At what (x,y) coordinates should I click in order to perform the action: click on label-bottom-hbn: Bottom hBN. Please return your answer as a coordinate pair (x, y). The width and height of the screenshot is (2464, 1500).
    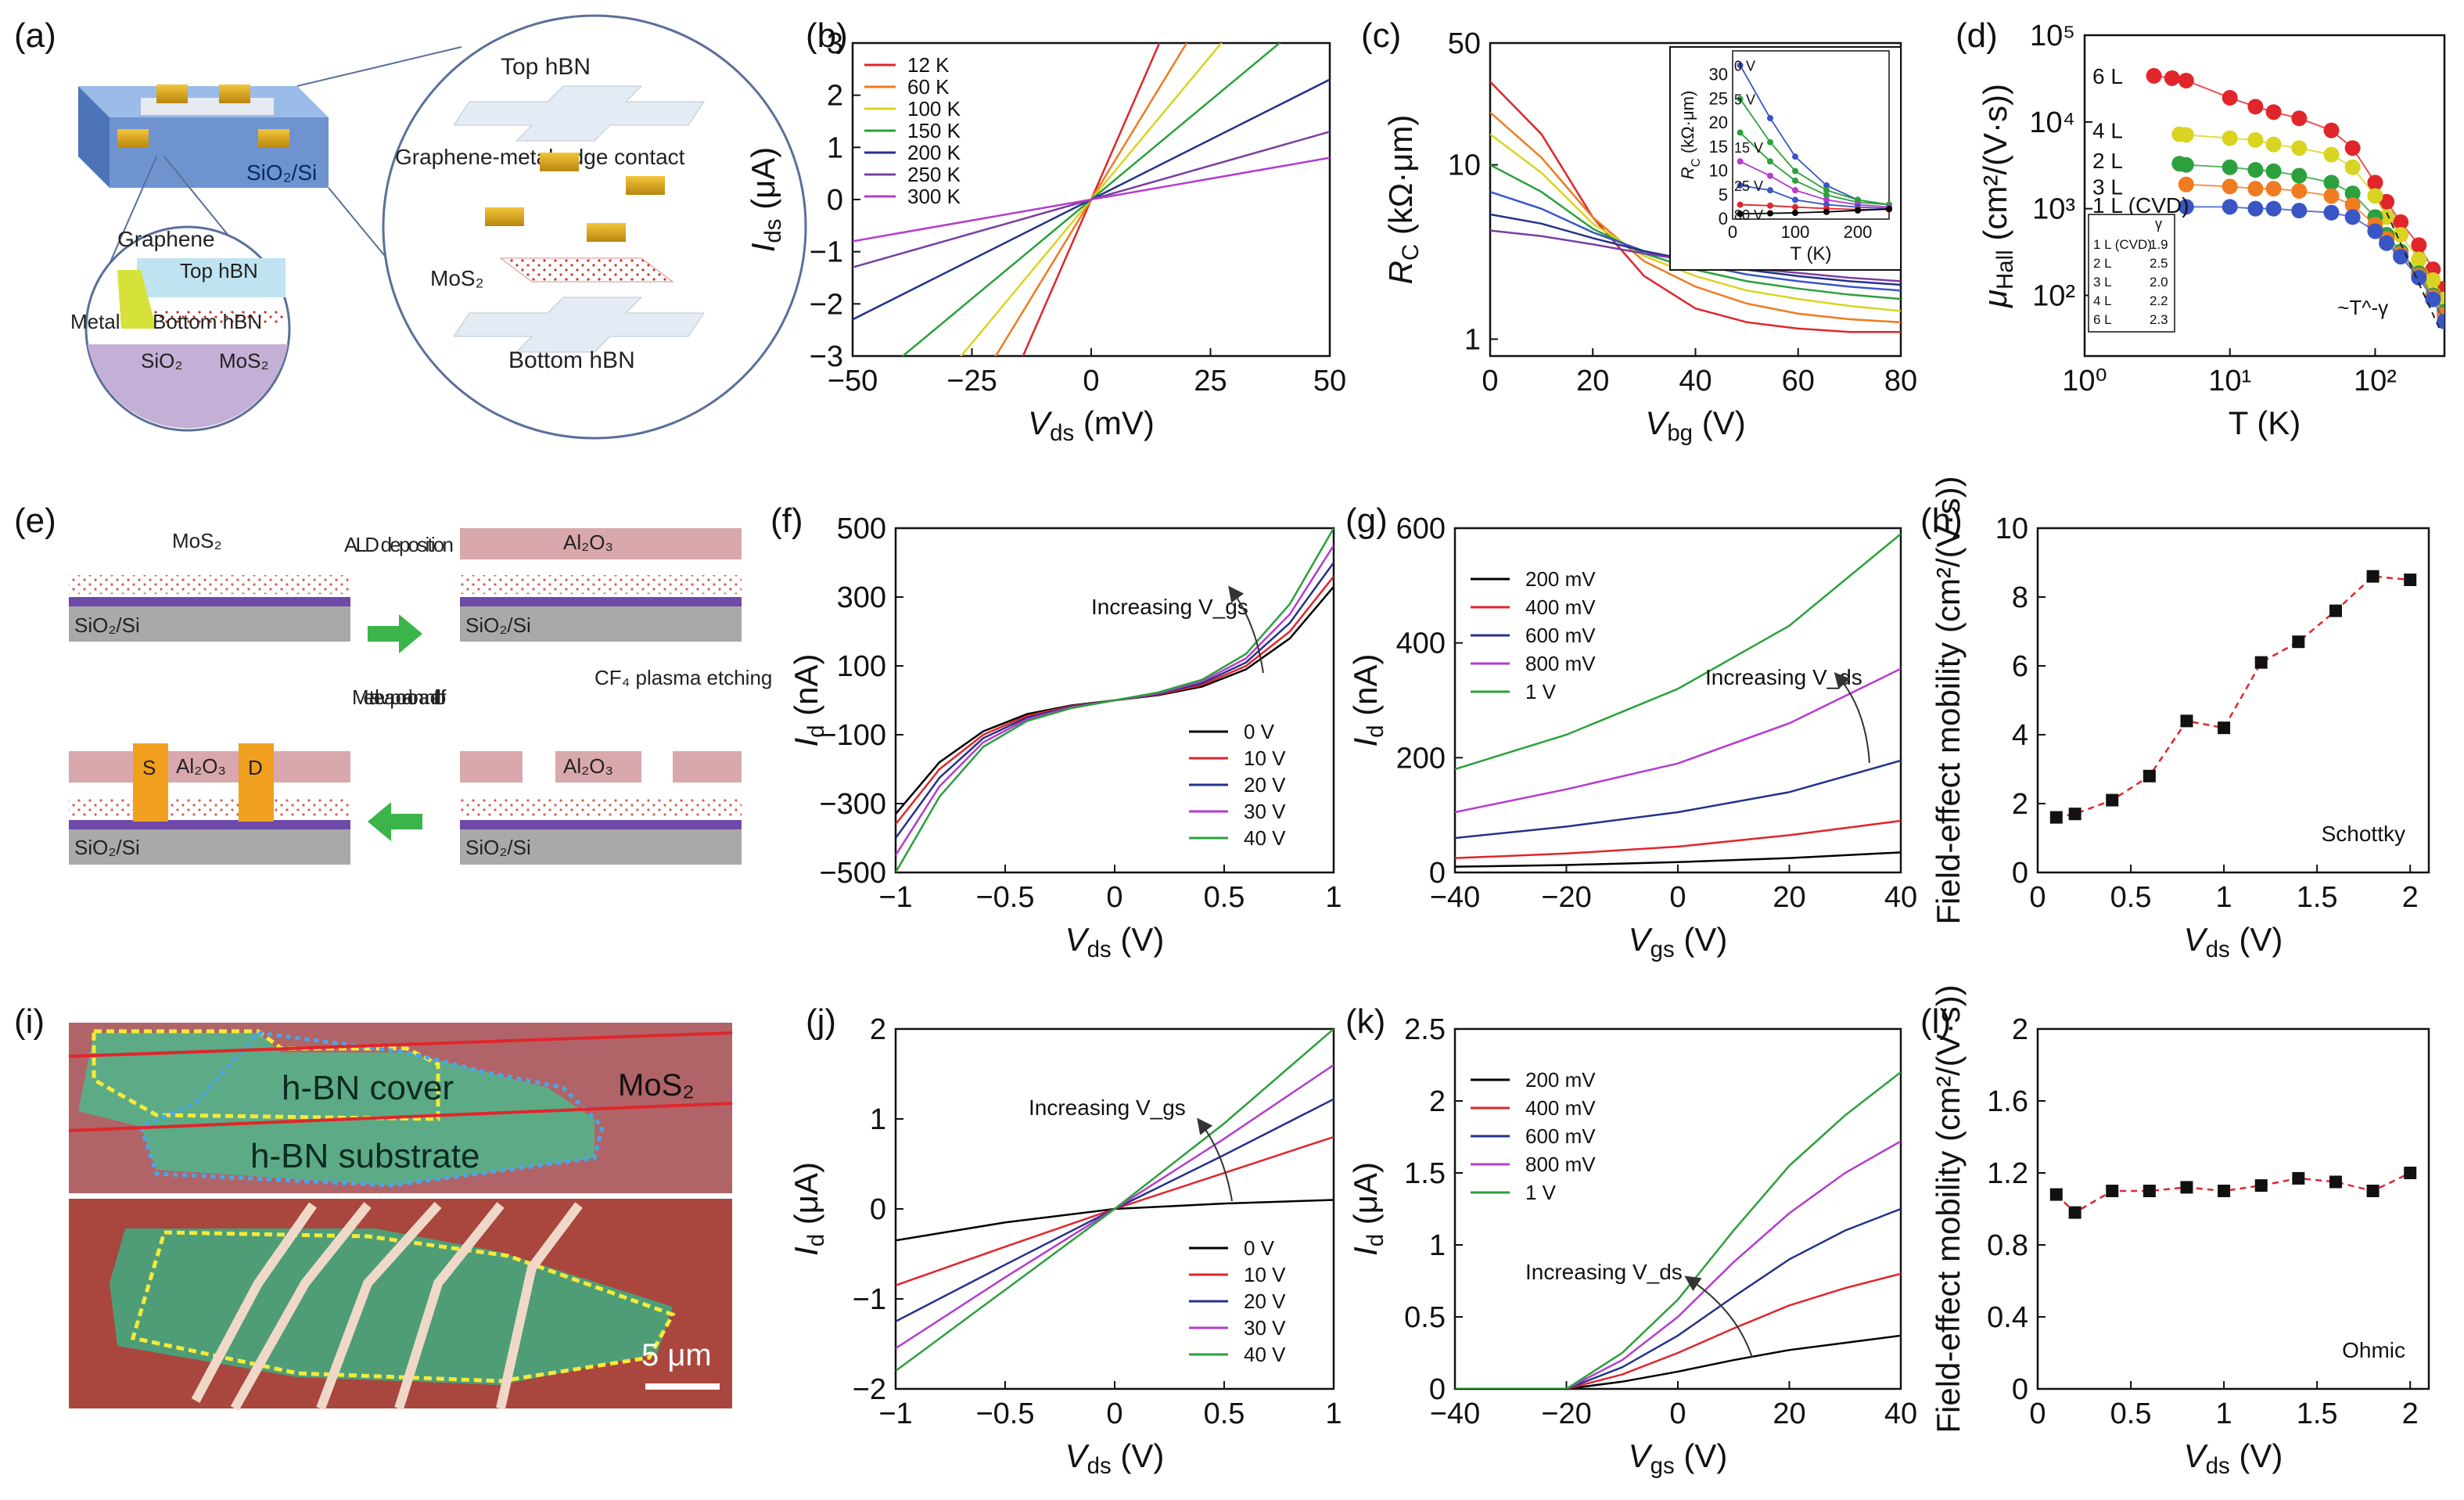
    Looking at the image, I should click on (571, 360).